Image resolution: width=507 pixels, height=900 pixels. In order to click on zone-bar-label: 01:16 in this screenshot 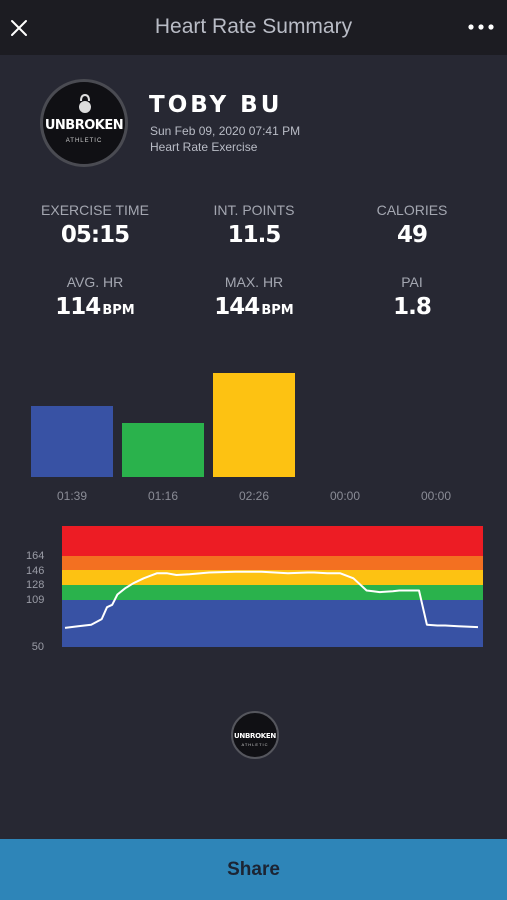, I will do `click(163, 496)`.